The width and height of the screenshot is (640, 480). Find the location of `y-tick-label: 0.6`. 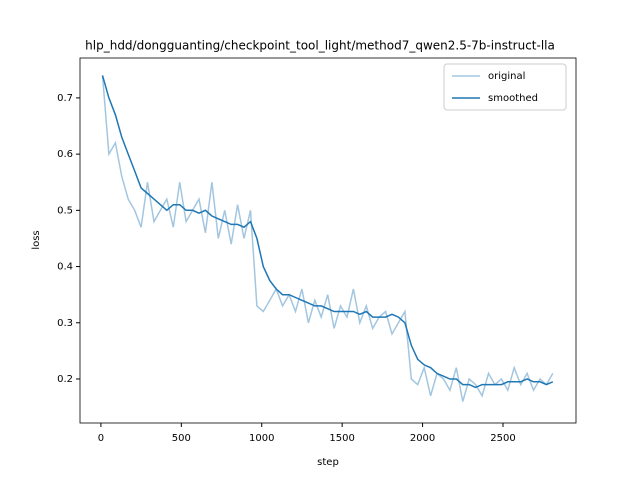

y-tick-label: 0.6 is located at coordinates (65, 154).